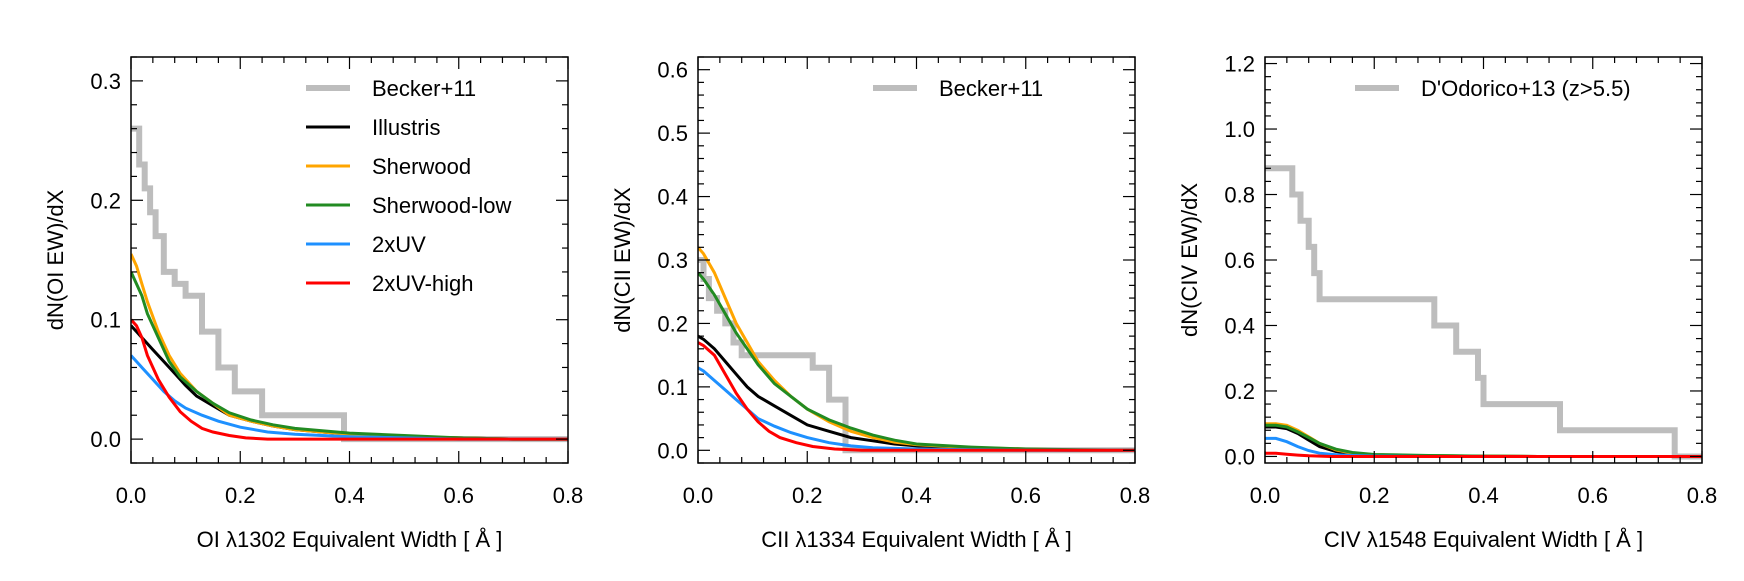  I want to click on legend-label: 2xUV-high, so click(423, 283).